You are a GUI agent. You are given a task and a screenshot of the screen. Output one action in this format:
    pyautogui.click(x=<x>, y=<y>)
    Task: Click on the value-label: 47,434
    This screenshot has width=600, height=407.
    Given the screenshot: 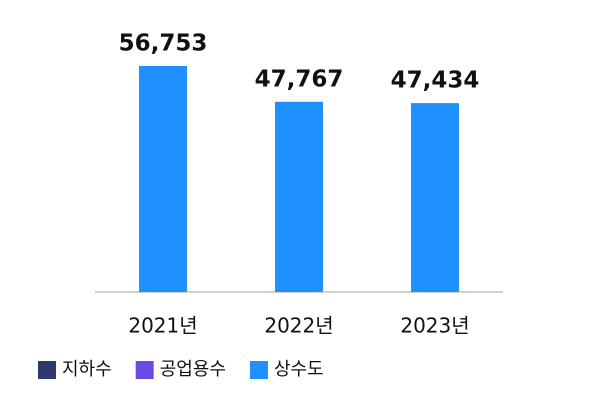 What is the action you would take?
    pyautogui.click(x=435, y=81)
    